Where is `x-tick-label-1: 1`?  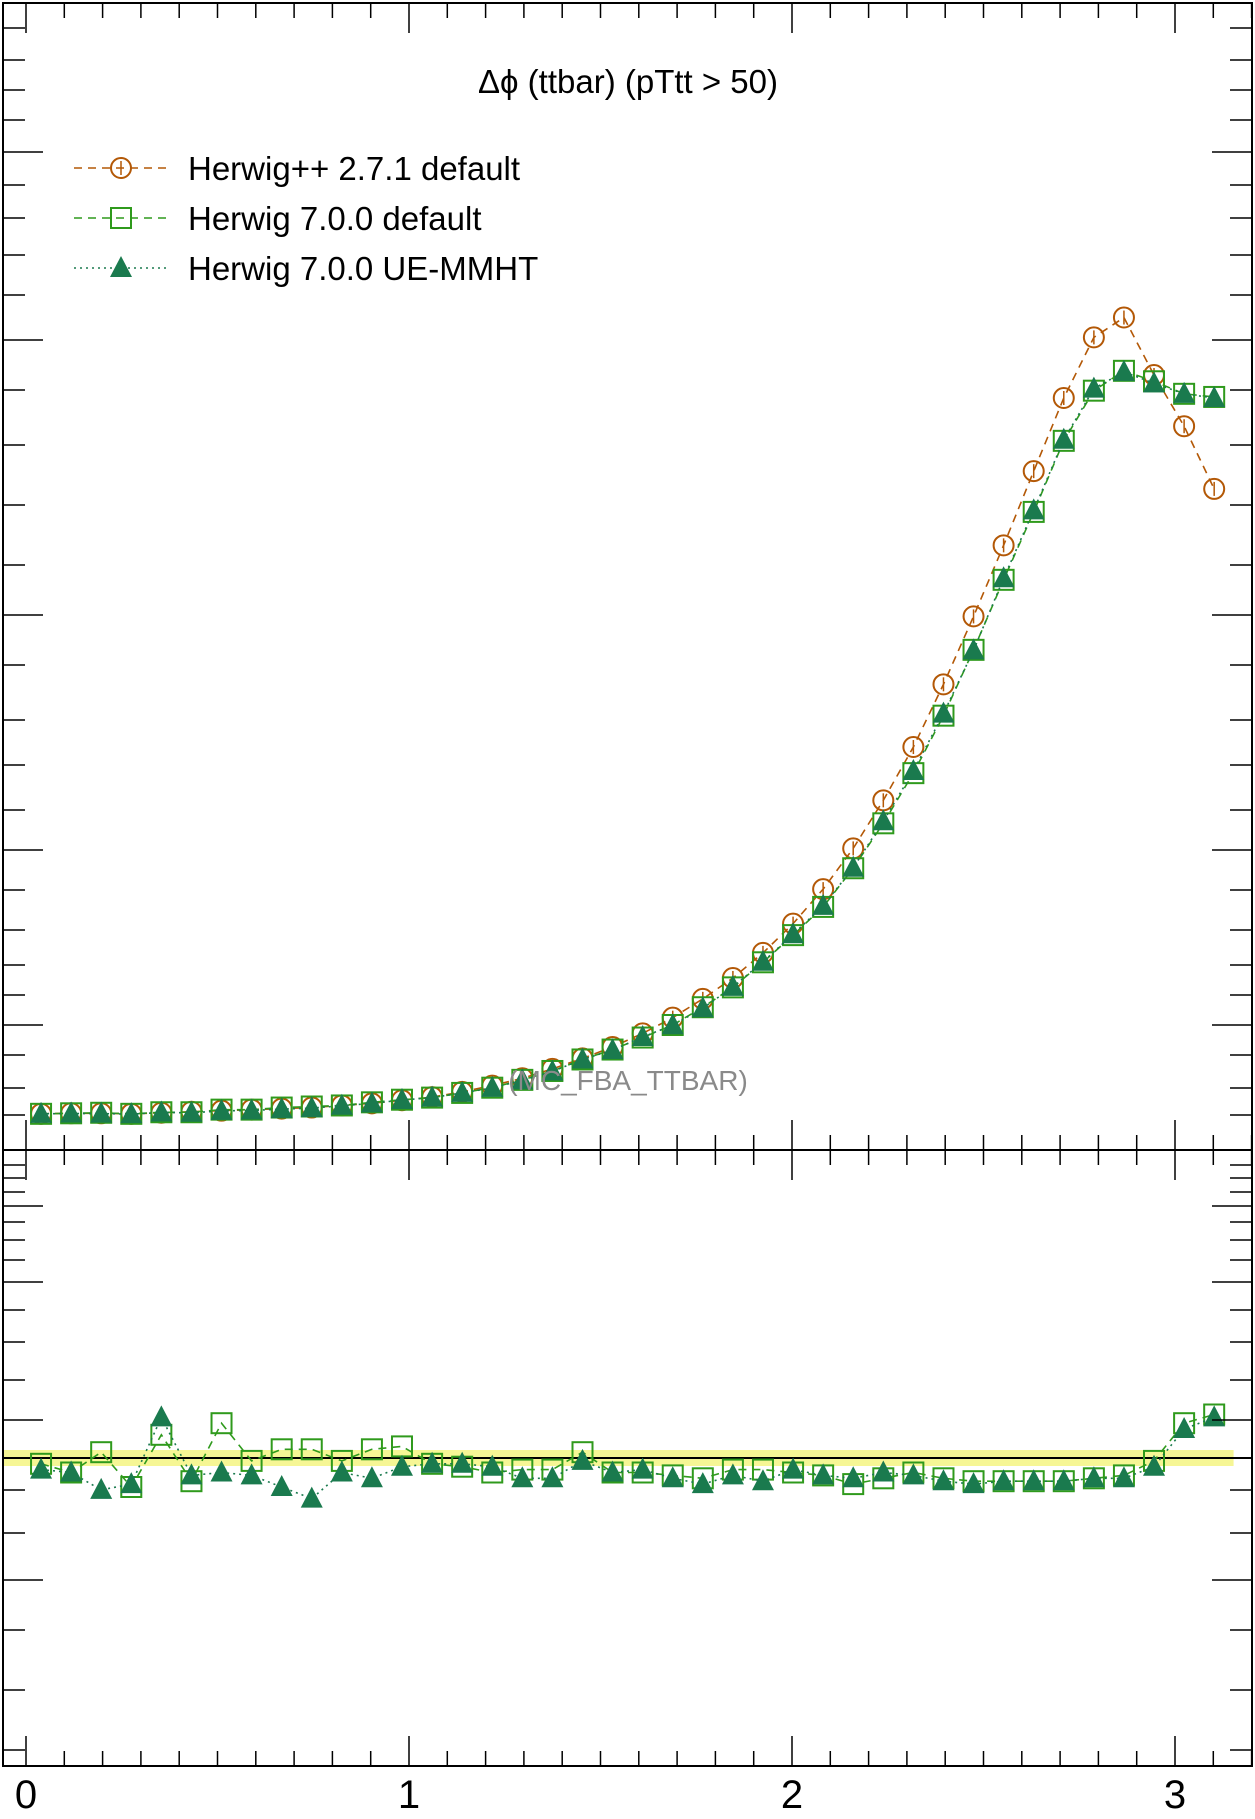 x-tick-label-1: 1 is located at coordinates (409, 1795).